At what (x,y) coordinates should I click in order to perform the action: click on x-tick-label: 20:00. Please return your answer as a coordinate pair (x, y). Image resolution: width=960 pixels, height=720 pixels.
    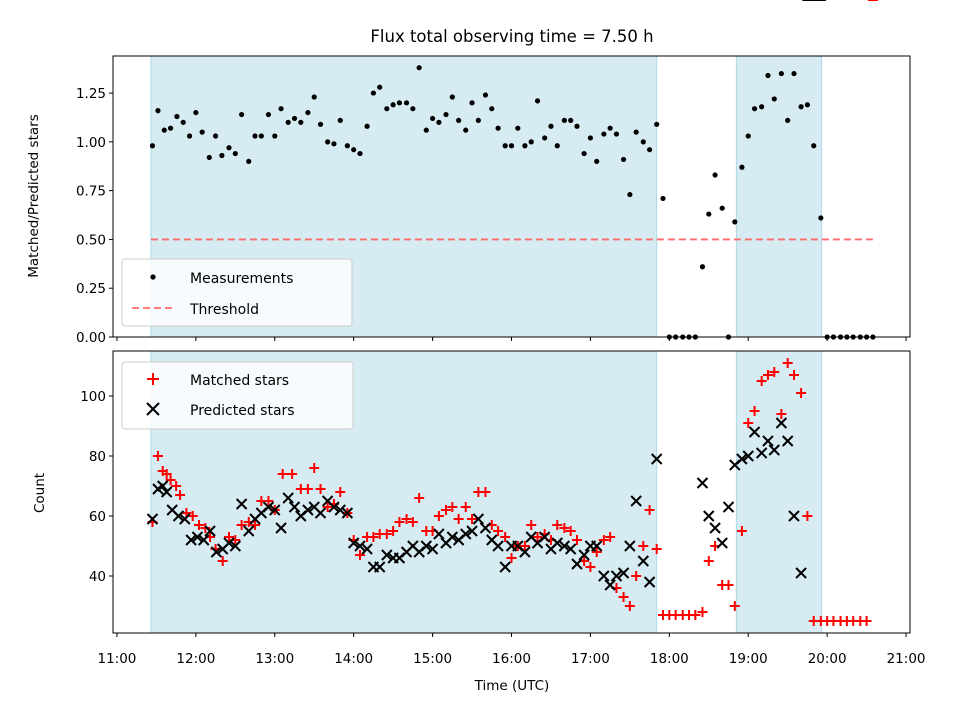
    Looking at the image, I should click on (827, 659).